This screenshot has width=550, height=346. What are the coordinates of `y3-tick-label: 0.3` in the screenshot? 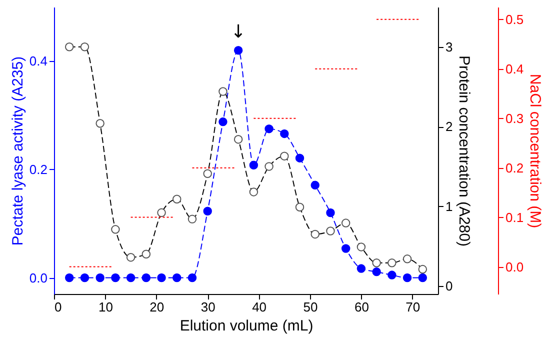 It's located at (515, 118).